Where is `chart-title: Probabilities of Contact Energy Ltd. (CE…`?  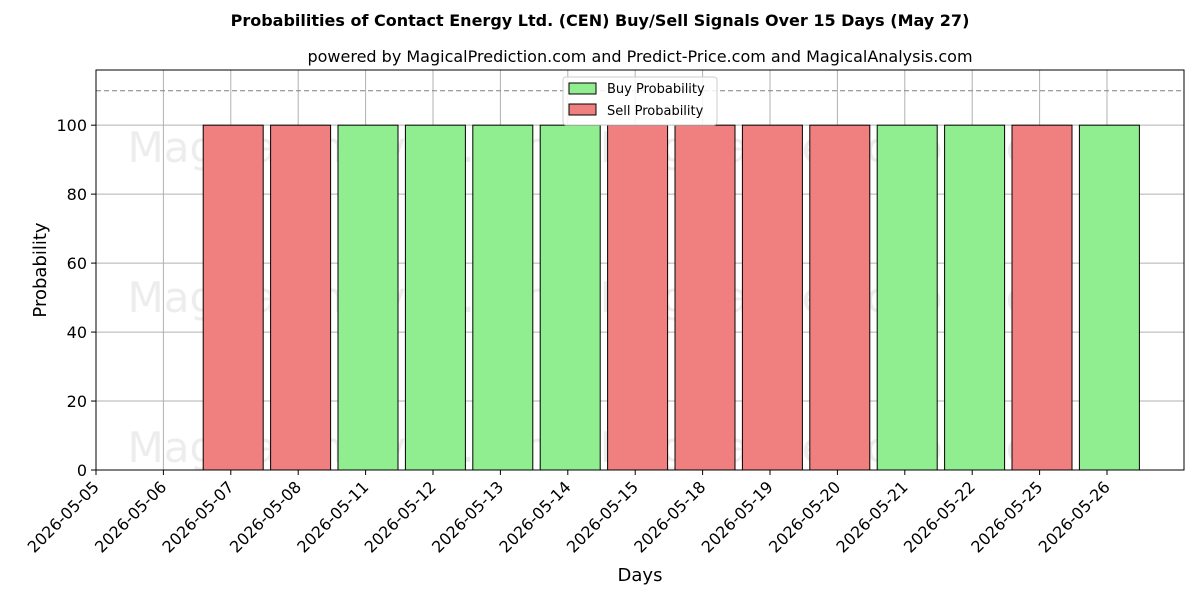 chart-title: Probabilities of Contact Energy Ltd. (CE… is located at coordinates (600, 20).